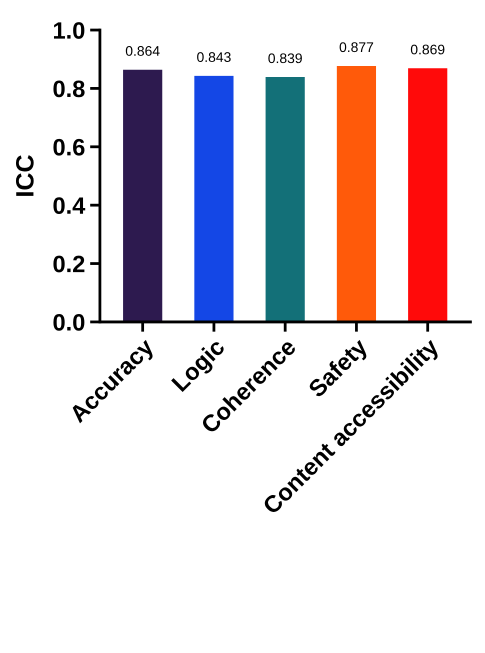 The height and width of the screenshot is (653, 485). Describe the element at coordinates (69, 205) in the screenshot. I see `y-tick-label: 0.4` at that location.